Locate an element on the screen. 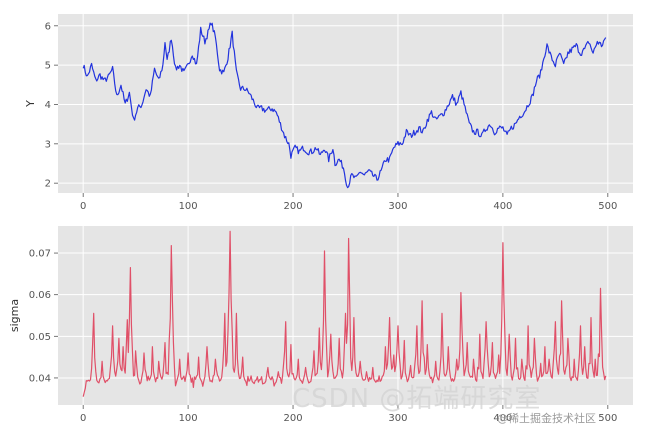 The image size is (648, 432). y-axis-label: Y is located at coordinates (30, 104).